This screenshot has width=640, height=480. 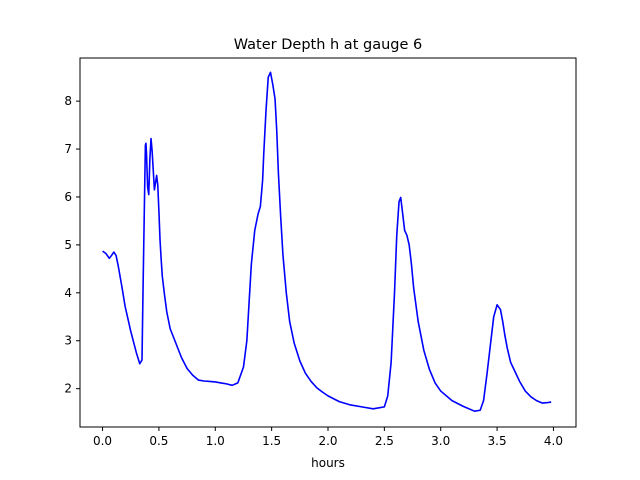 I want to click on y-tick-label: 7, so click(x=68, y=149).